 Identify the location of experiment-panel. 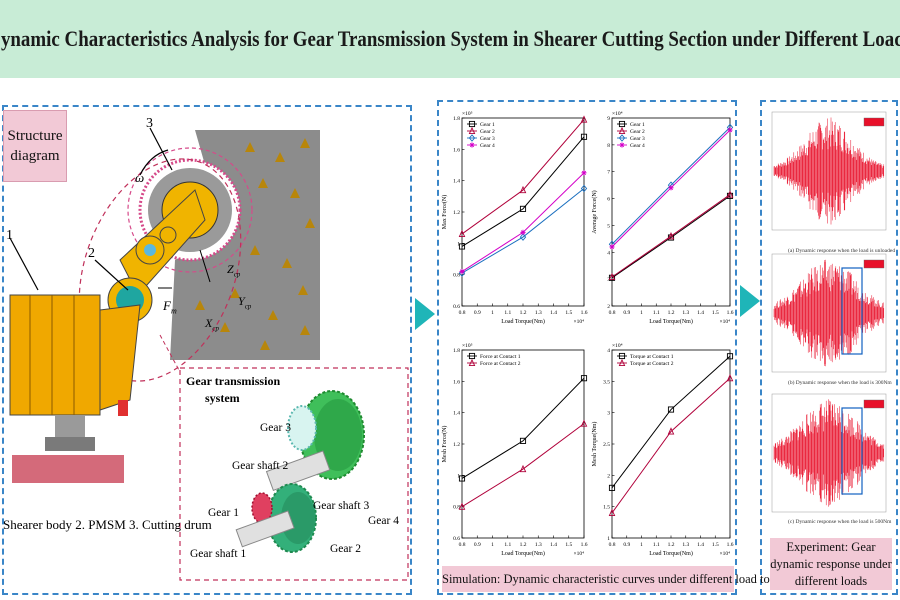
(829, 347).